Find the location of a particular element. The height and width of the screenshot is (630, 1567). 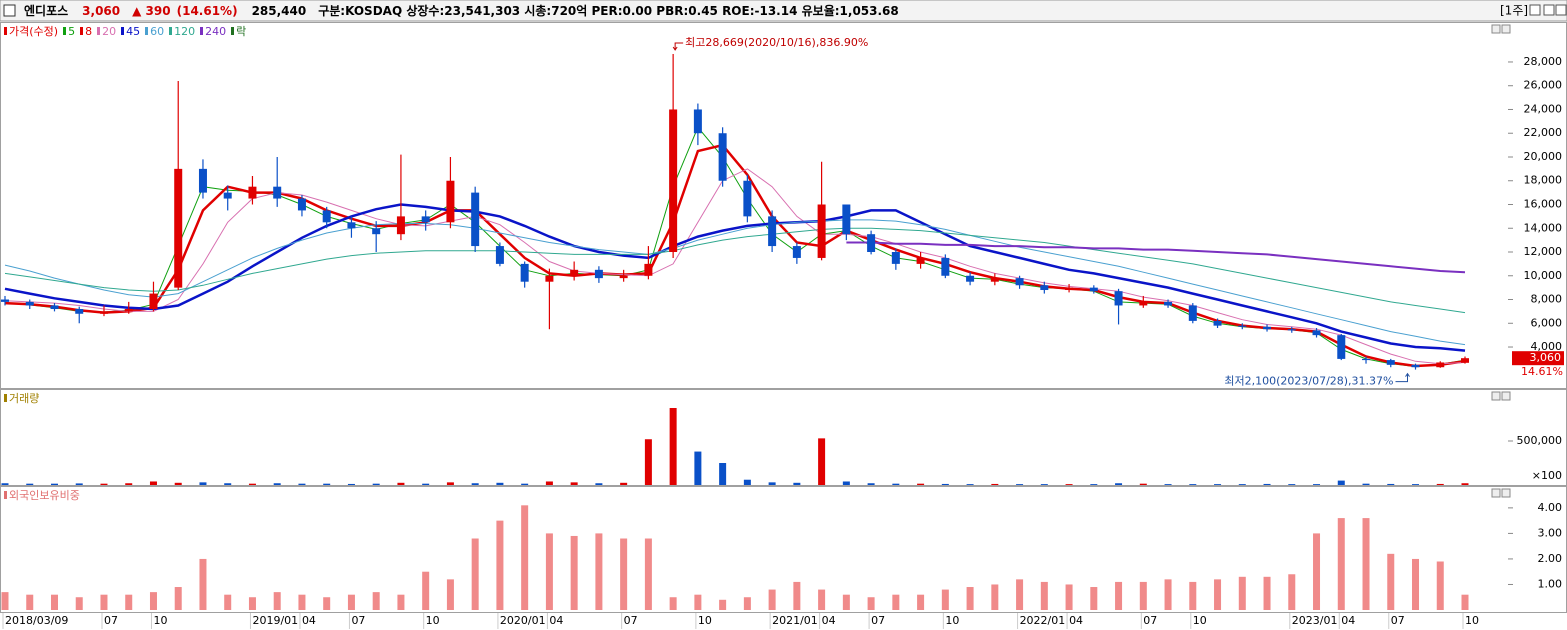

period: [1주] is located at coordinates (1514, 11).